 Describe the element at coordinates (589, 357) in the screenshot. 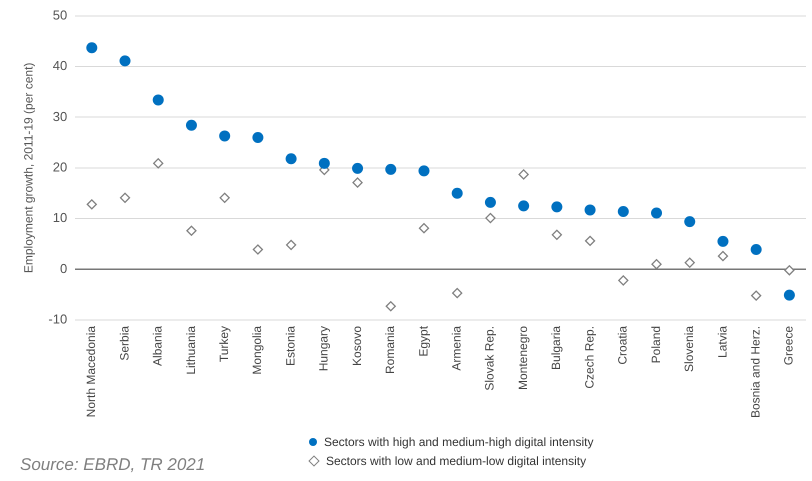

I see `x-tick-label: Czech Rep.` at that location.